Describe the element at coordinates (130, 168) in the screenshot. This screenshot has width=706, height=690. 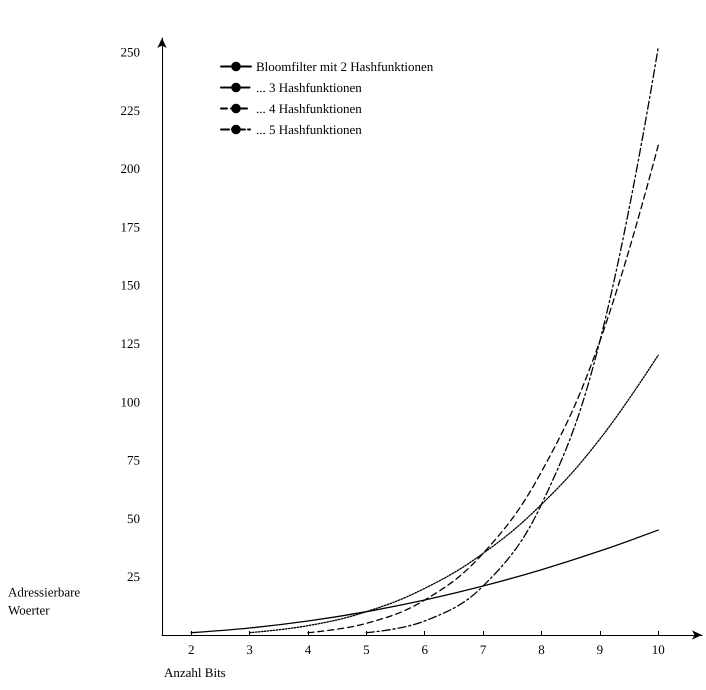
I see `y-tick-label: 200` at that location.